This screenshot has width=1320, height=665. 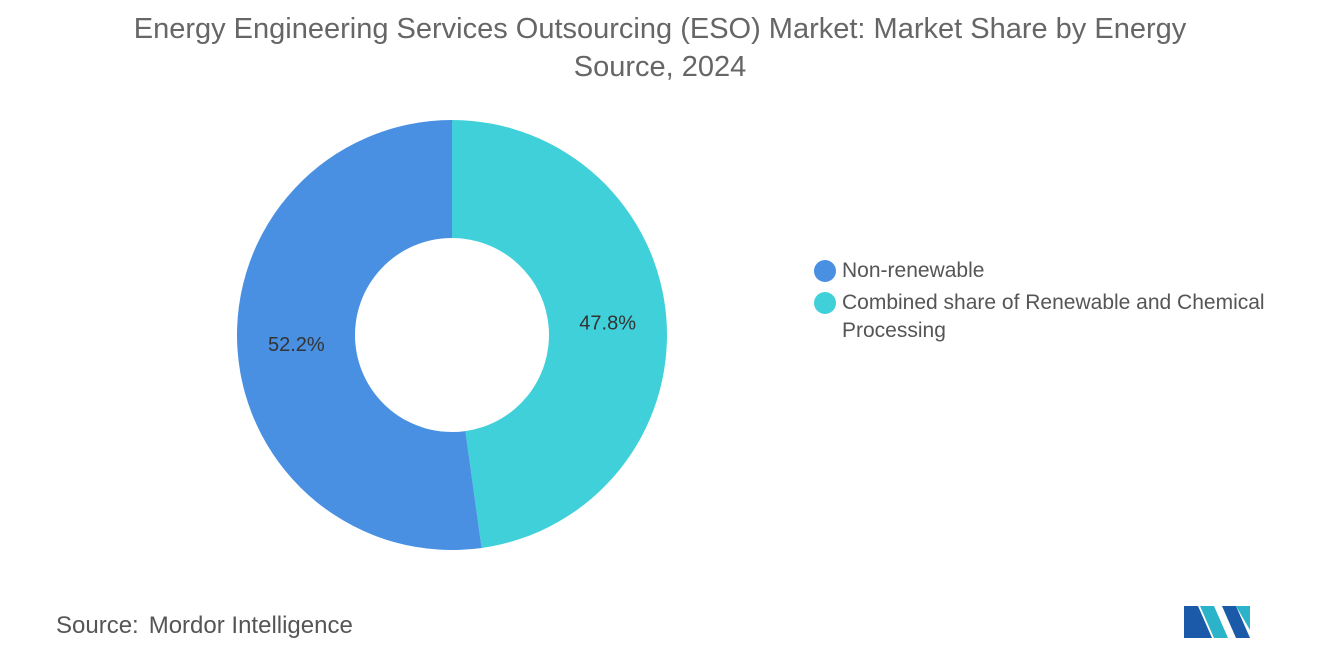 I want to click on source-text: Mordor Intelligence, so click(x=250, y=625).